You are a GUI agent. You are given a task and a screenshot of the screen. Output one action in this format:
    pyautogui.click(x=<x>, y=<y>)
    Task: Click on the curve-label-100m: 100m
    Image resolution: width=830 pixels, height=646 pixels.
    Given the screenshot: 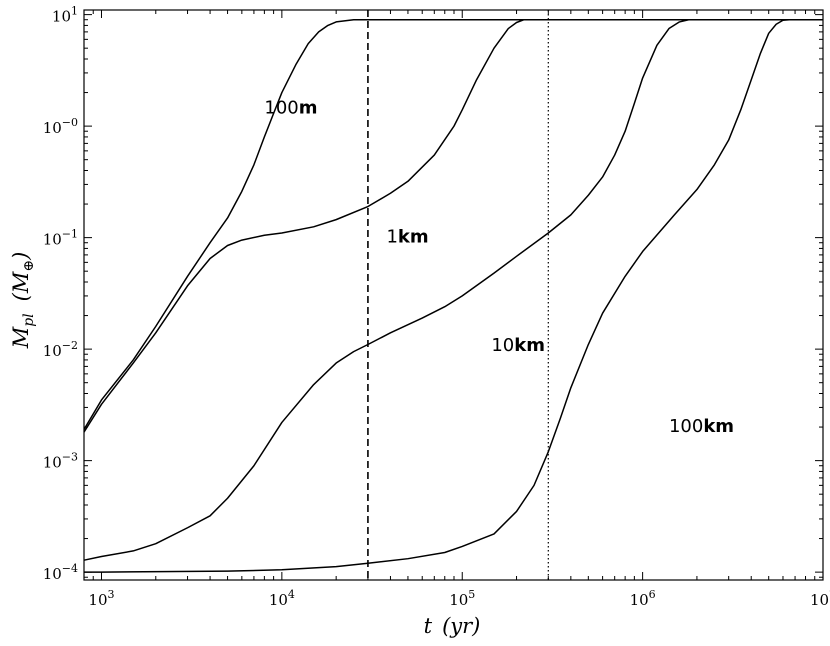 What is the action you would take?
    pyautogui.click(x=290, y=107)
    